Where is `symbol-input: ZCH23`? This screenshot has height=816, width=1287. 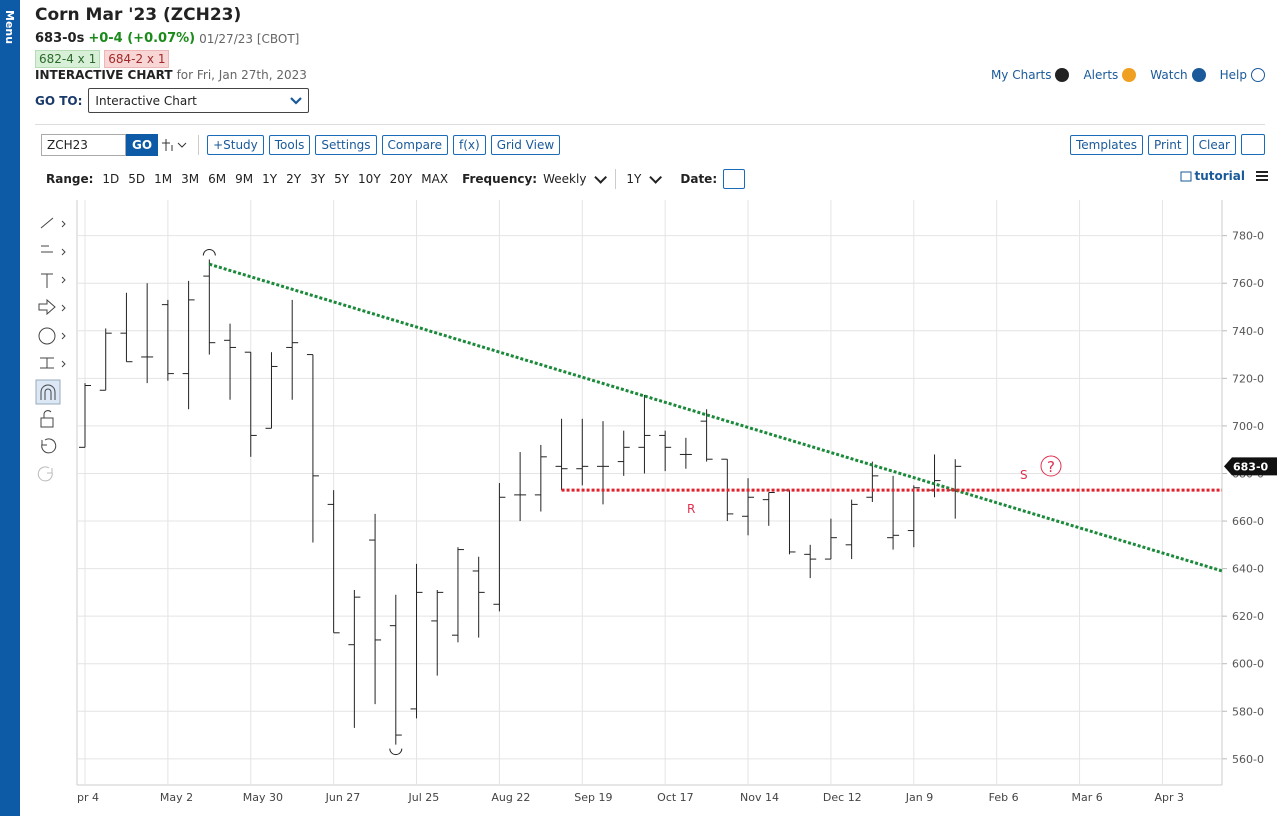
symbol-input: ZCH23 is located at coordinates (83, 145).